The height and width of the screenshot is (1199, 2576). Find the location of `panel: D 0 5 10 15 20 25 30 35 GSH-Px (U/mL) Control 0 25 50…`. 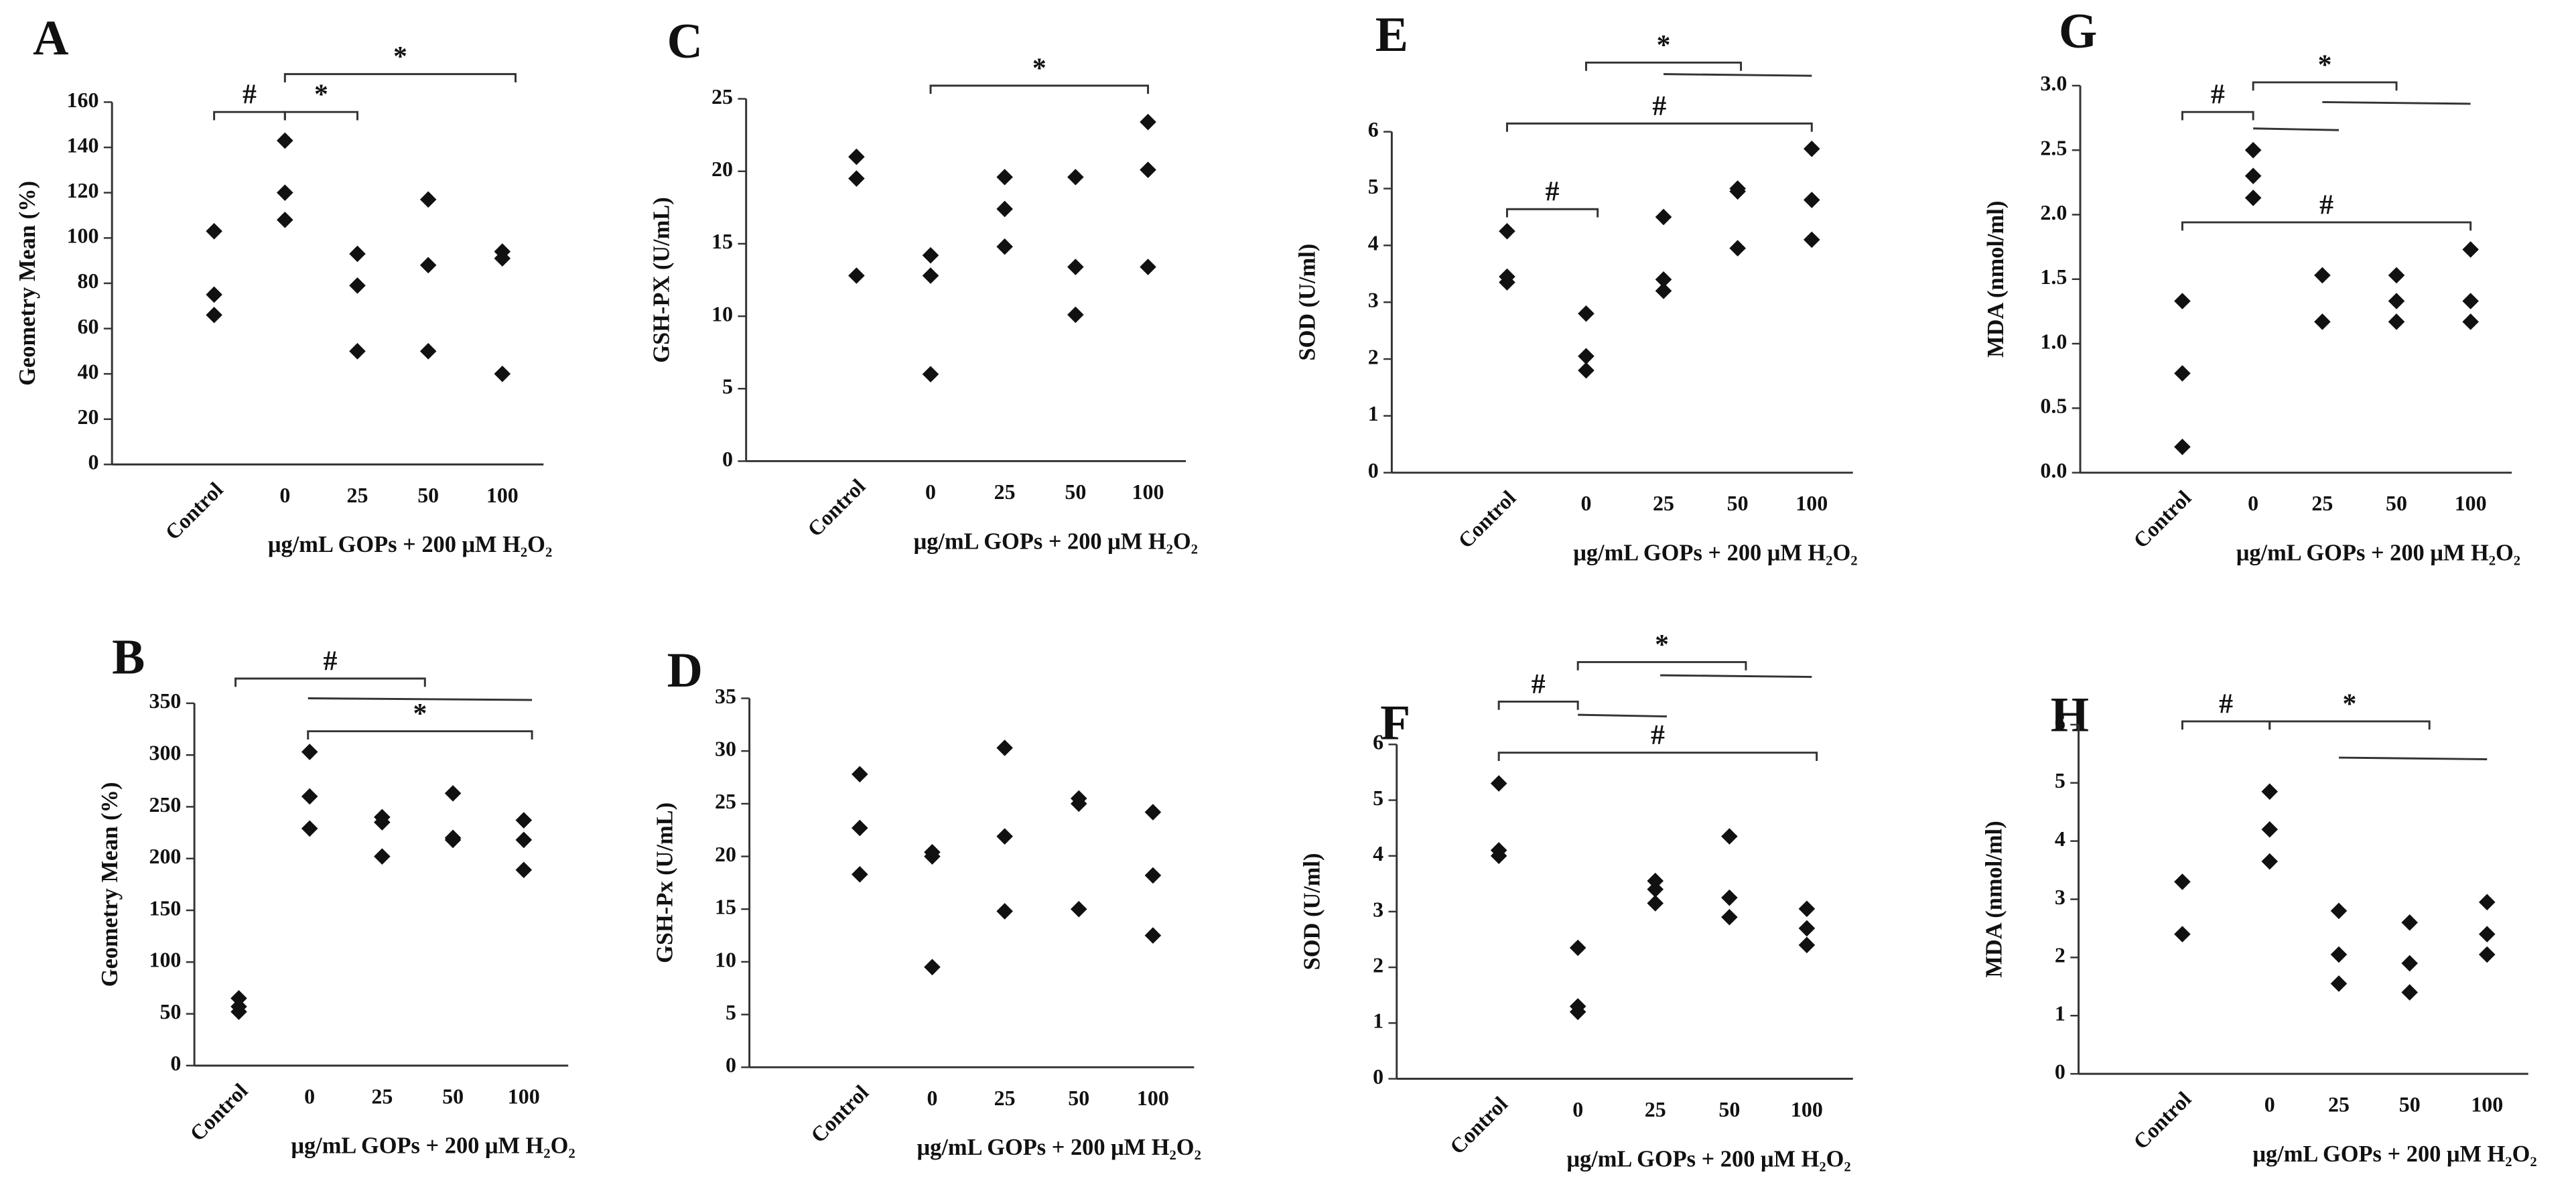

panel: D 0 5 10 15 20 25 30 35 GSH-Px (U/mL) Control 0 25 50… is located at coordinates (927, 901).